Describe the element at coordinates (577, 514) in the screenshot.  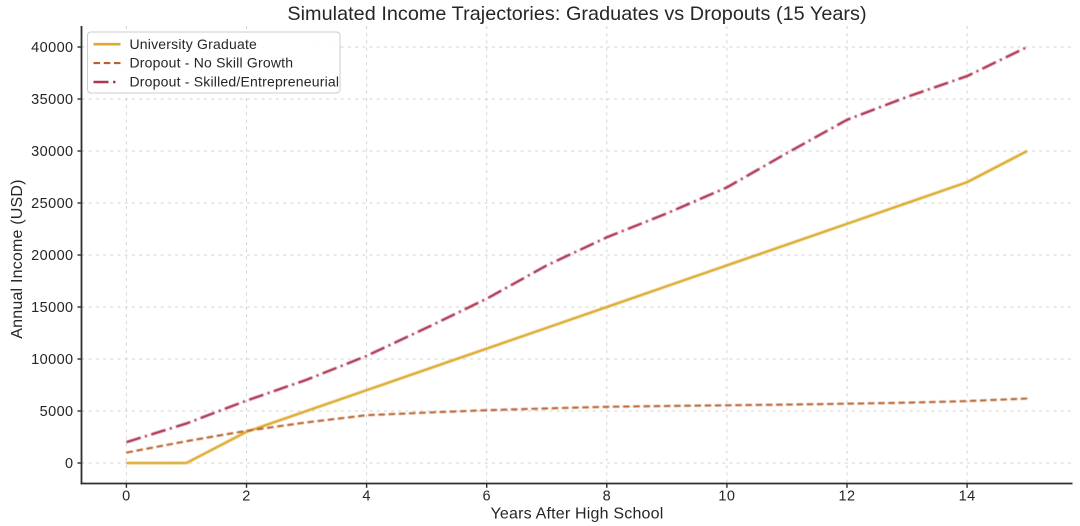
I see `svg-text: Years After High School` at that location.